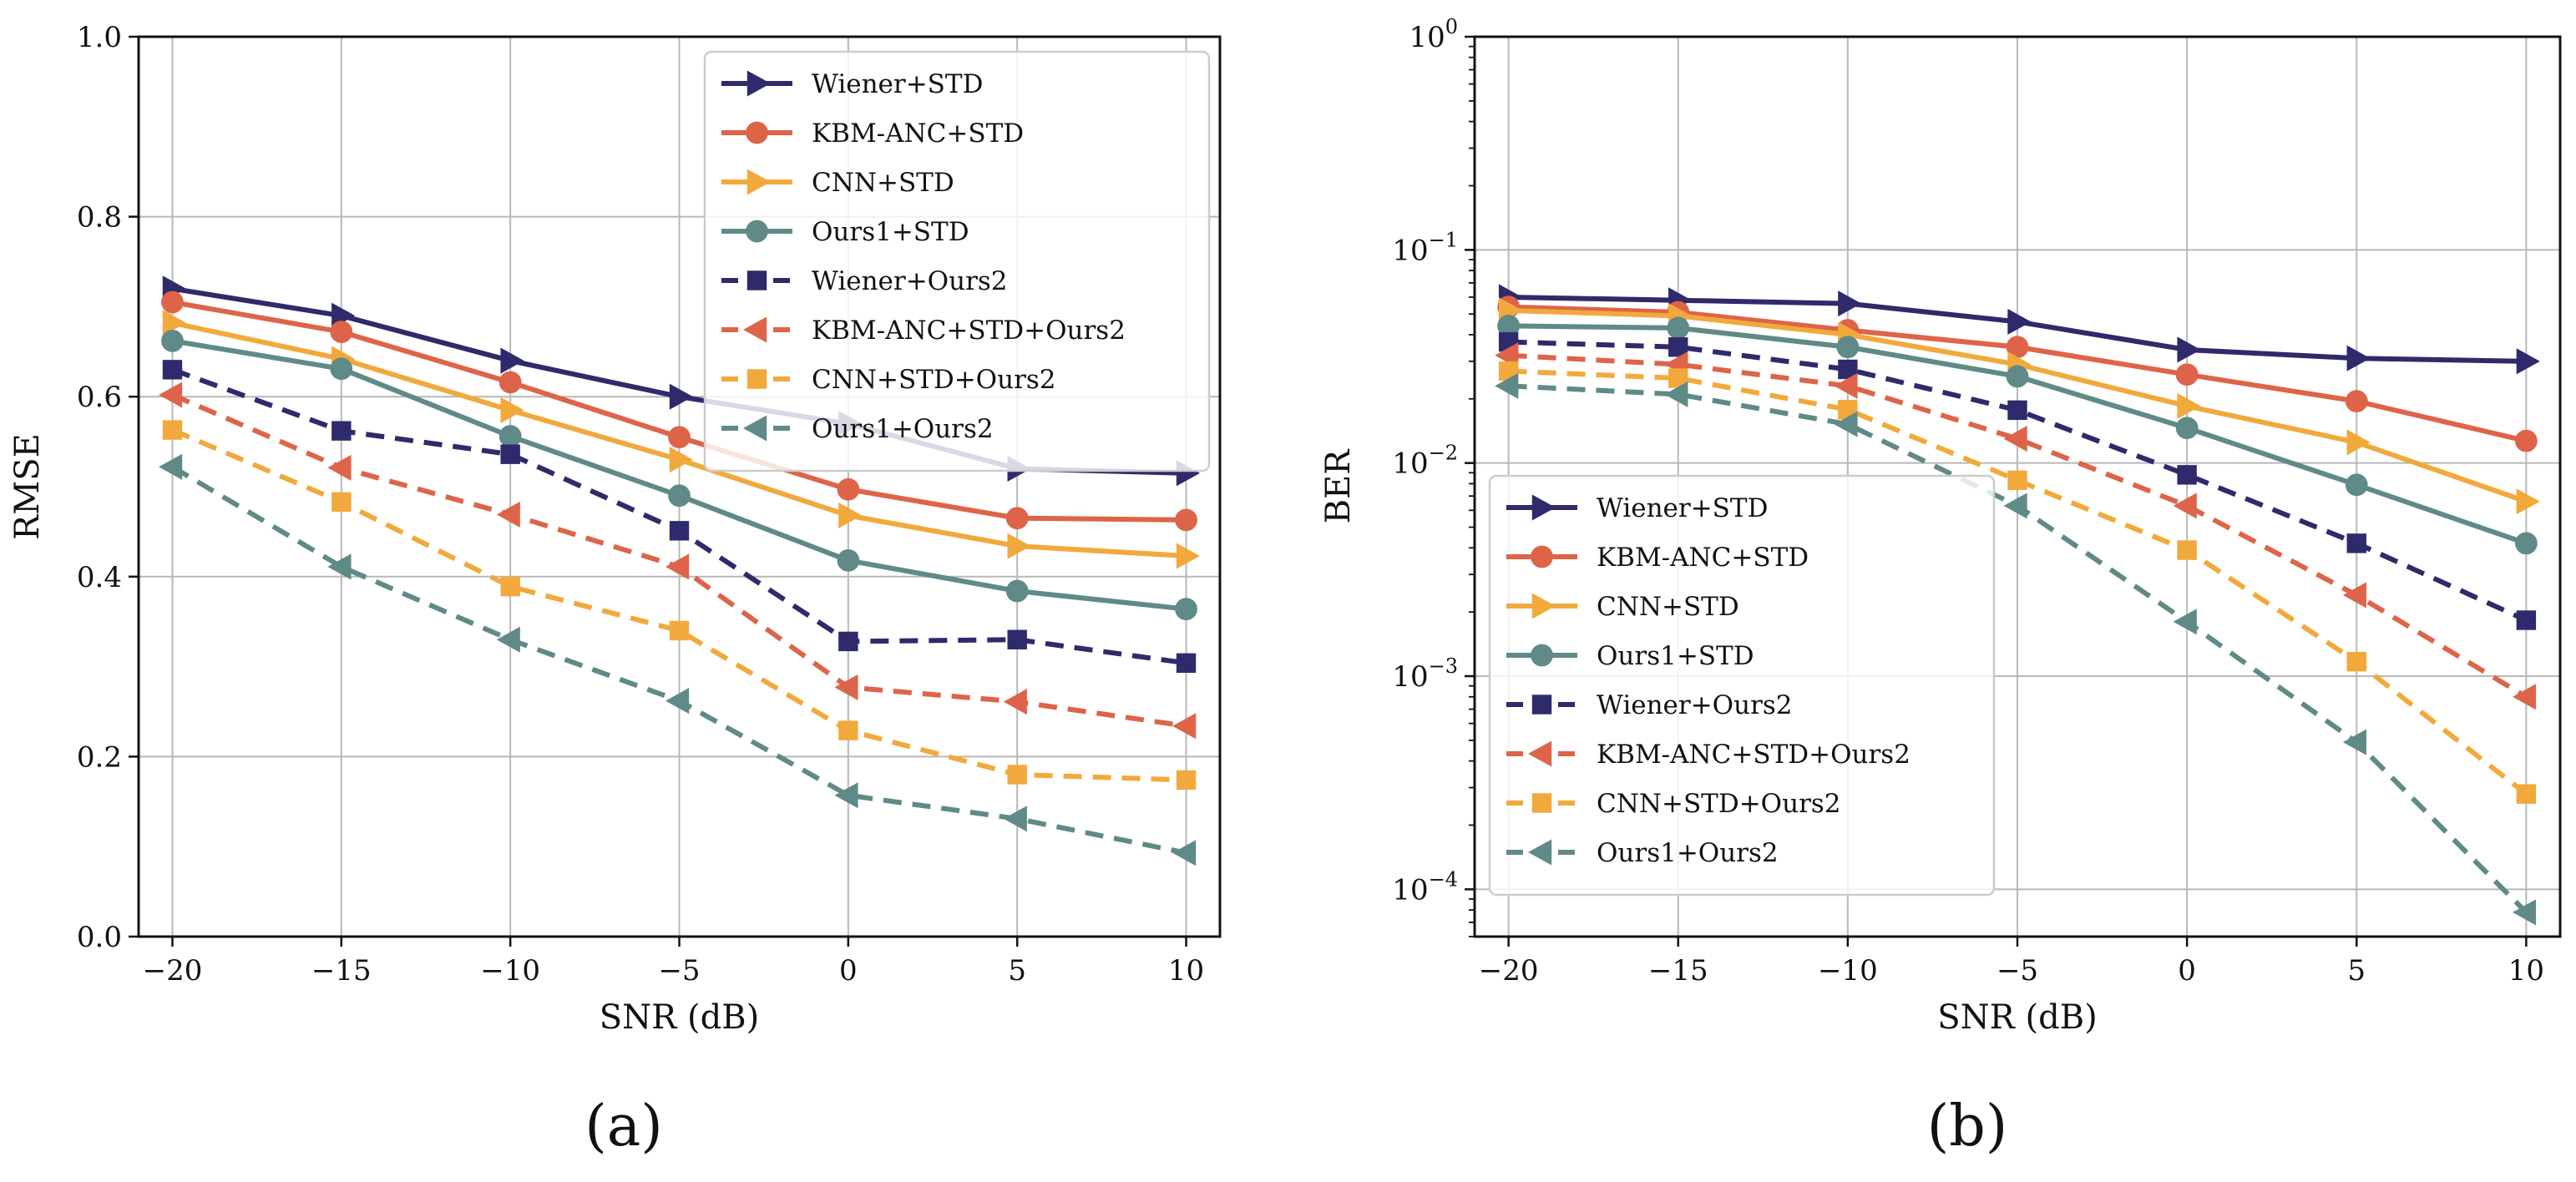  What do you see at coordinates (1682, 508) in the screenshot?
I see `legend-label: Wiener+STD` at bounding box center [1682, 508].